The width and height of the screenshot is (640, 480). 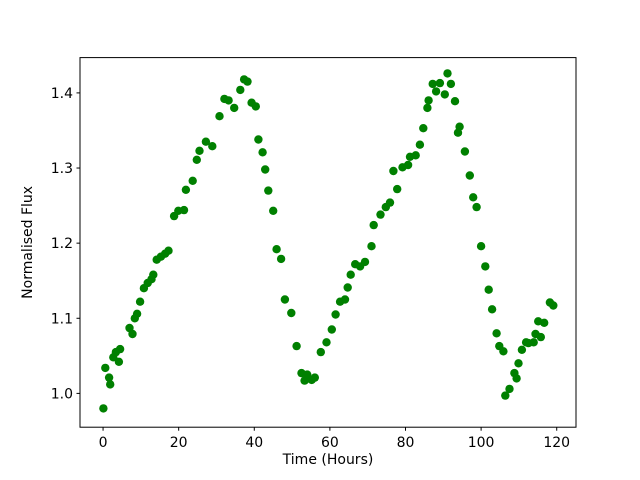 What do you see at coordinates (330, 443) in the screenshot?
I see `x-tick-label: 60` at bounding box center [330, 443].